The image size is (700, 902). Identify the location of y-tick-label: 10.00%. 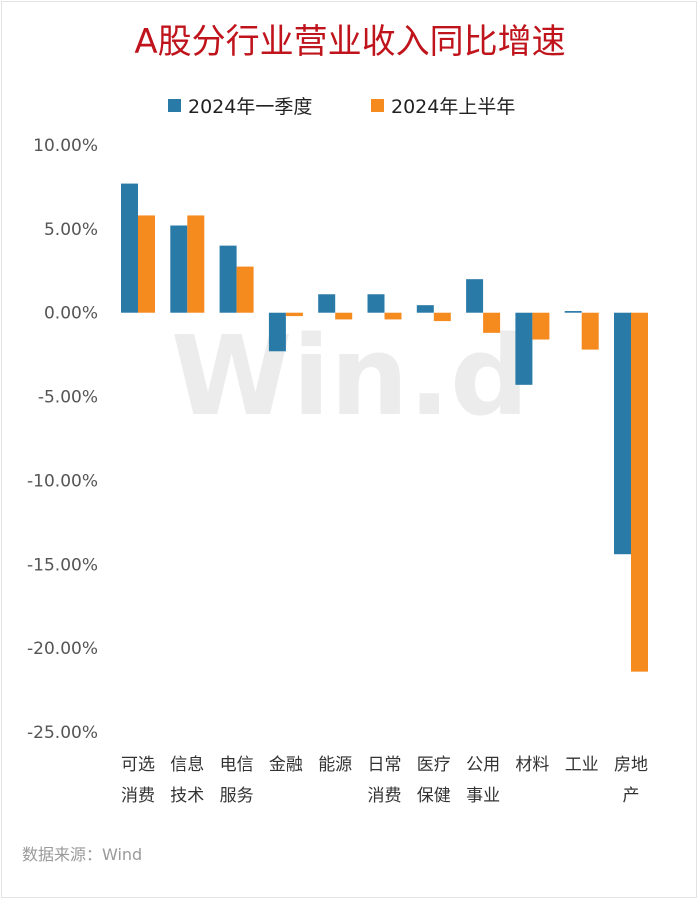
(65, 146).